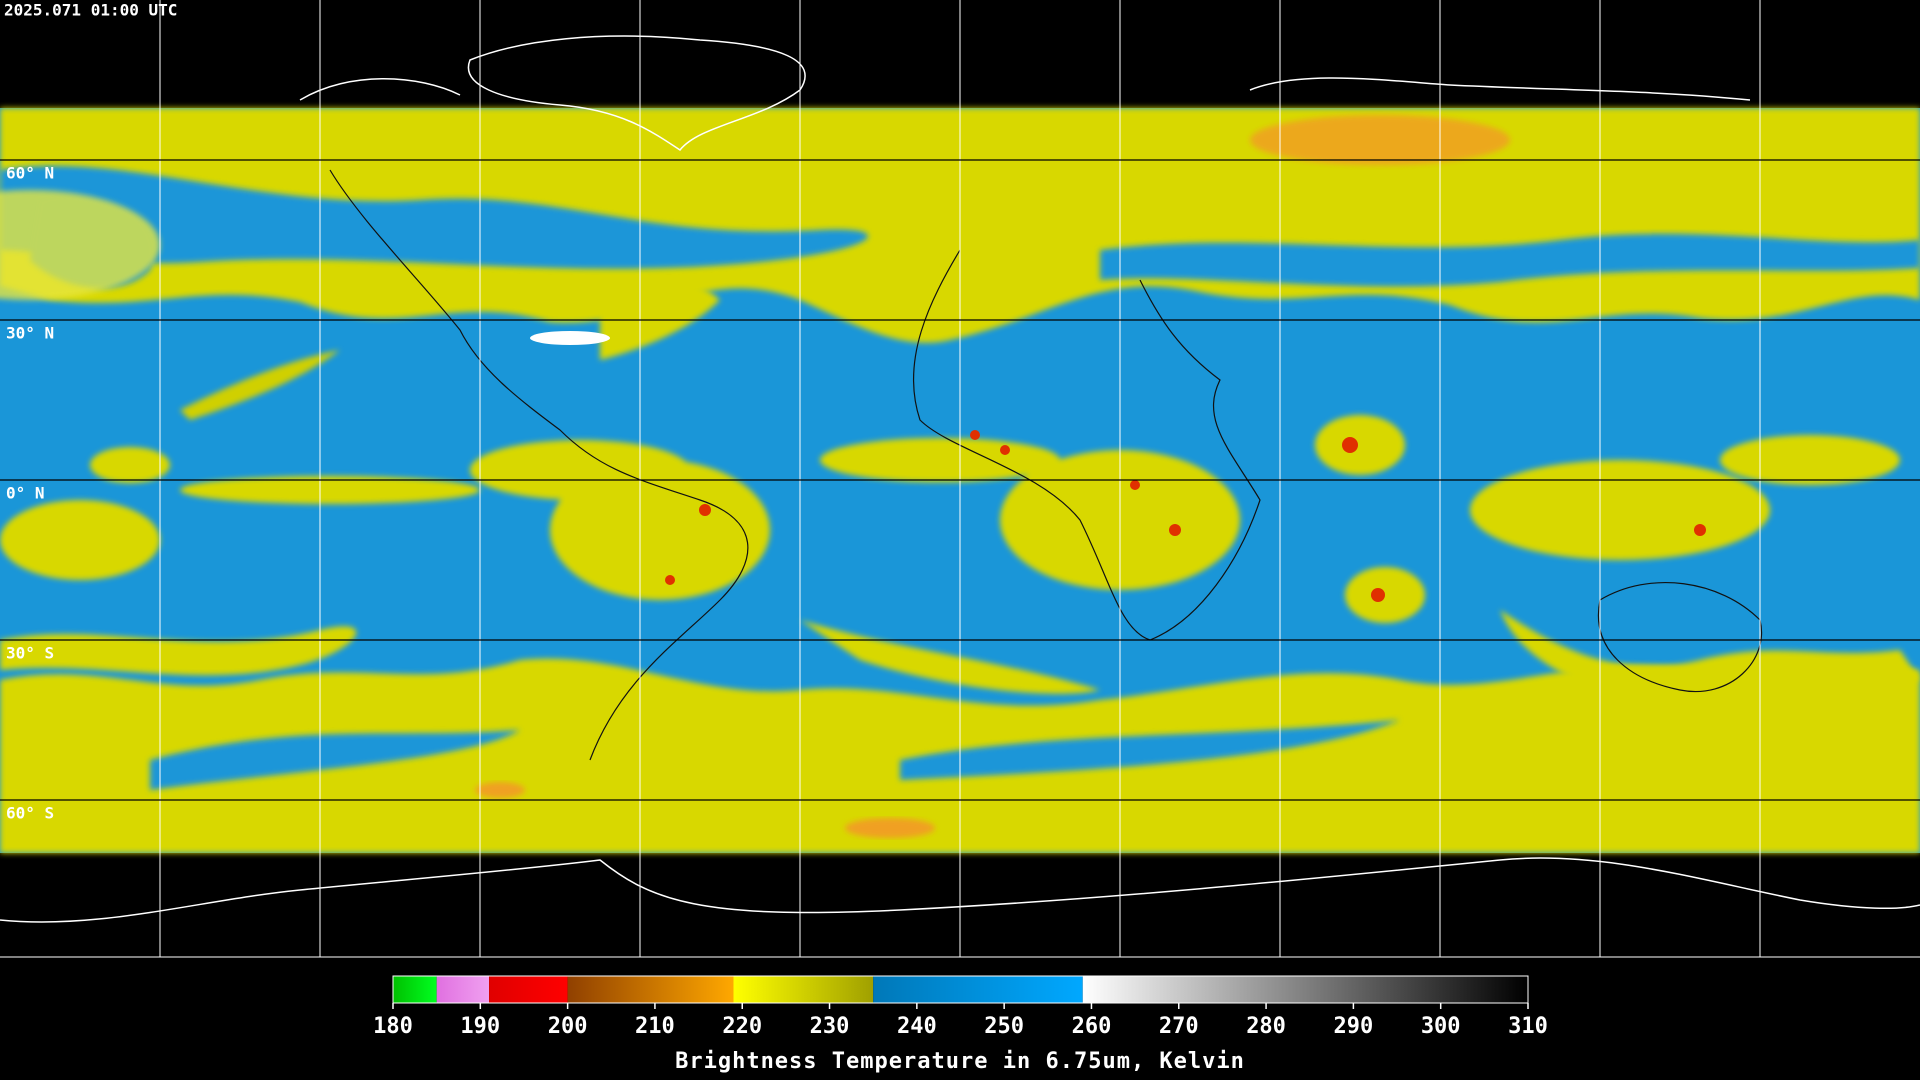  What do you see at coordinates (1441, 1026) in the screenshot?
I see `colorbar-tick-label: 300` at bounding box center [1441, 1026].